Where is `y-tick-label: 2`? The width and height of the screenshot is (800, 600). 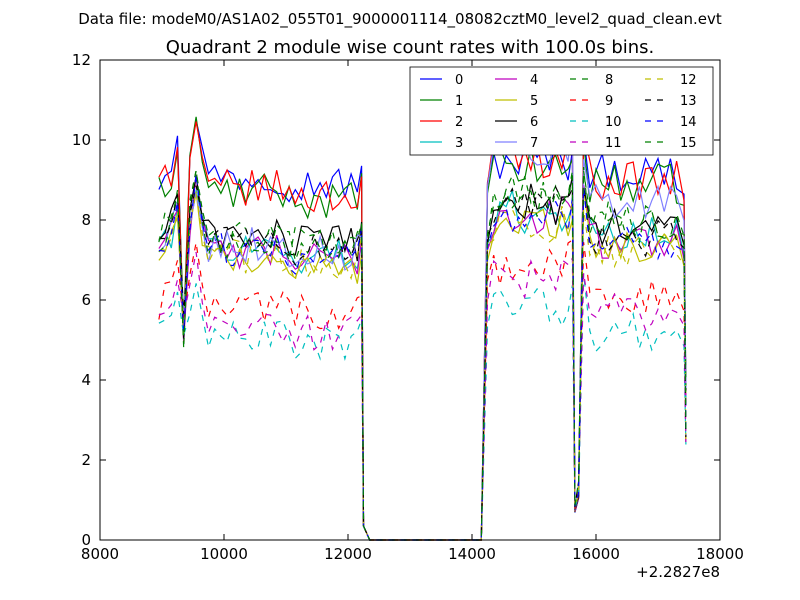 y-tick-label: 2 is located at coordinates (86, 460).